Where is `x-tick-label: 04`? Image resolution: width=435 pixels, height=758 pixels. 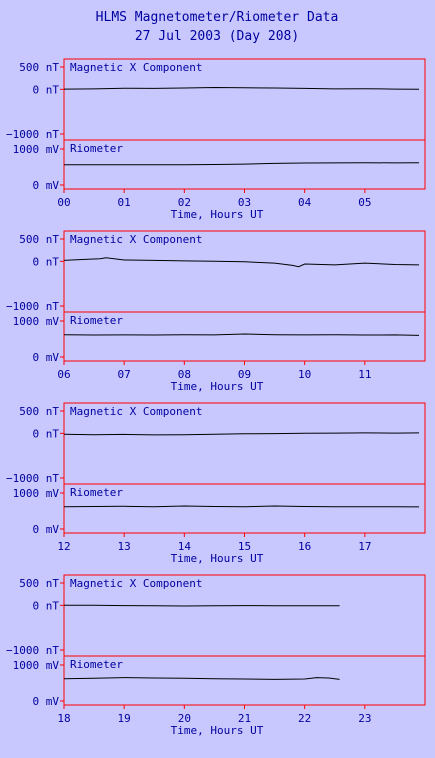 x-tick-label: 04 is located at coordinates (305, 202).